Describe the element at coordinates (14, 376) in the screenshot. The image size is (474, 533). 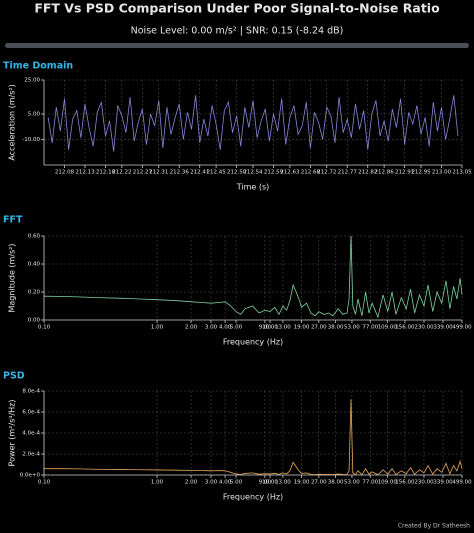
I see `chart-title: PSD` at that location.